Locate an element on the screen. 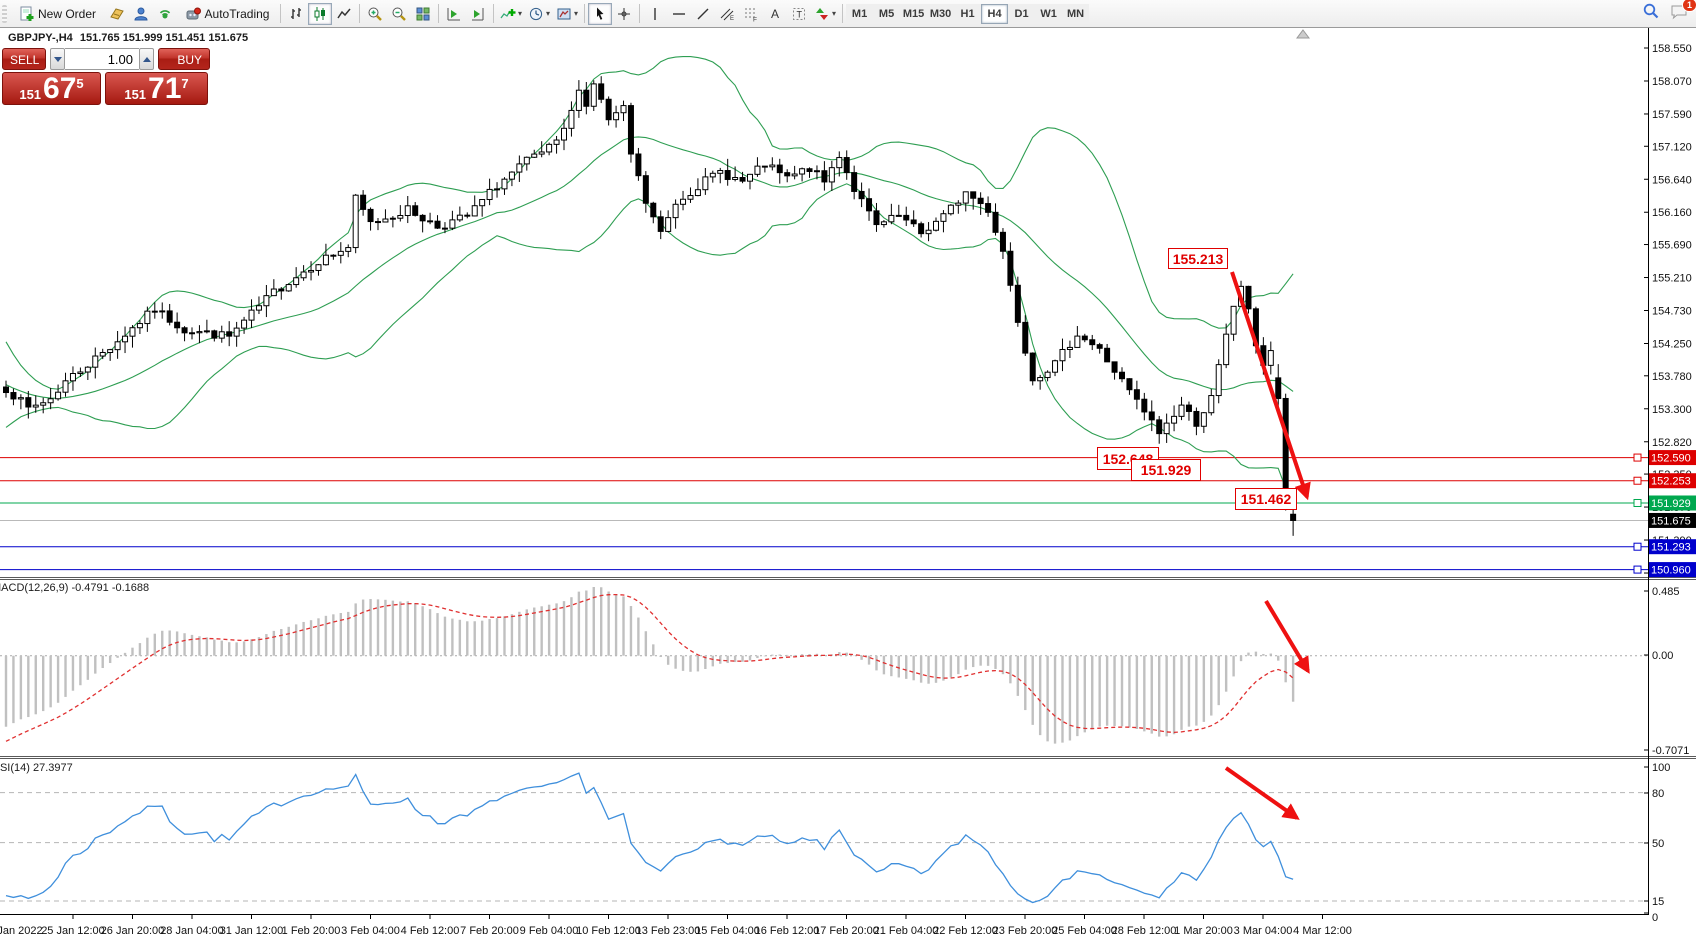 The image size is (1696, 947). zoom-out-button is located at coordinates (399, 14).